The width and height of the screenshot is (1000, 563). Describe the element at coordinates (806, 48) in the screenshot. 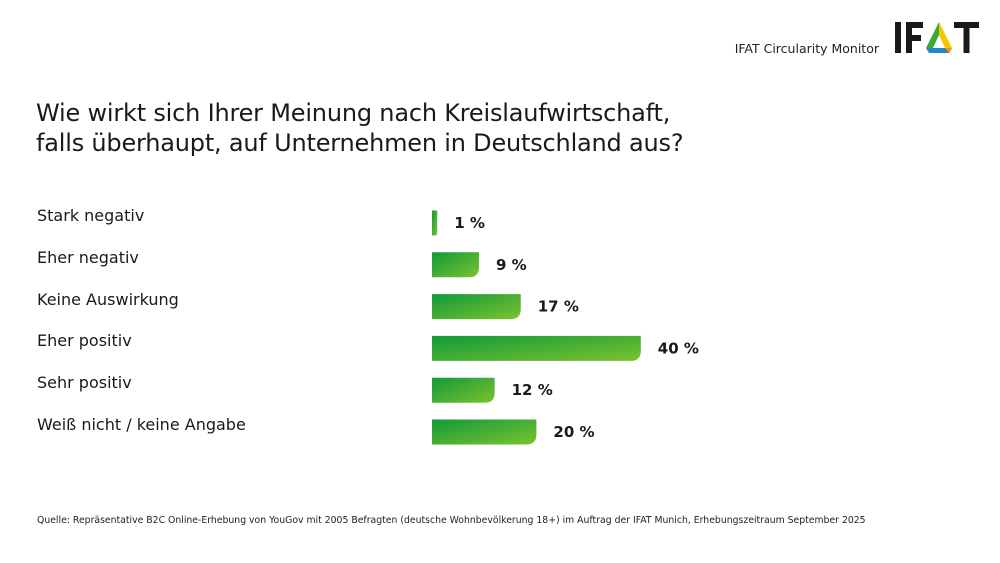

I see `brand-label: IFAT Circularity Monitor` at that location.